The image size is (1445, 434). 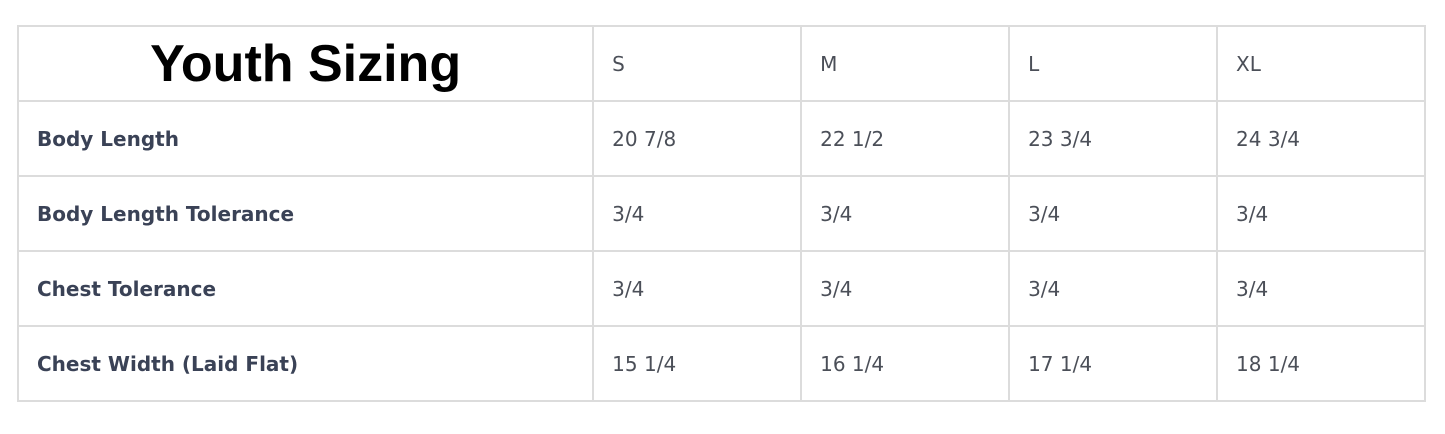 What do you see at coordinates (1321, 363) in the screenshot?
I see `size-value: 18 1/4` at bounding box center [1321, 363].